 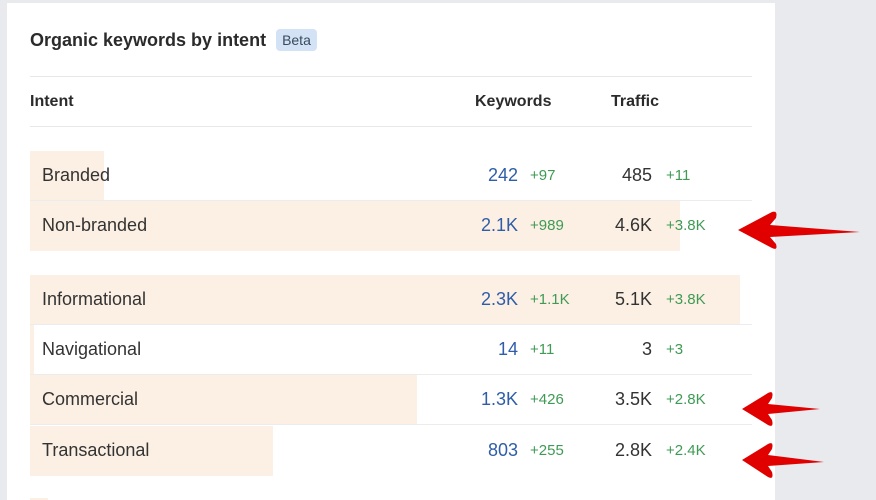 I want to click on table-row-navigational: Navigational 14 +11 3 +3, so click(x=391, y=350).